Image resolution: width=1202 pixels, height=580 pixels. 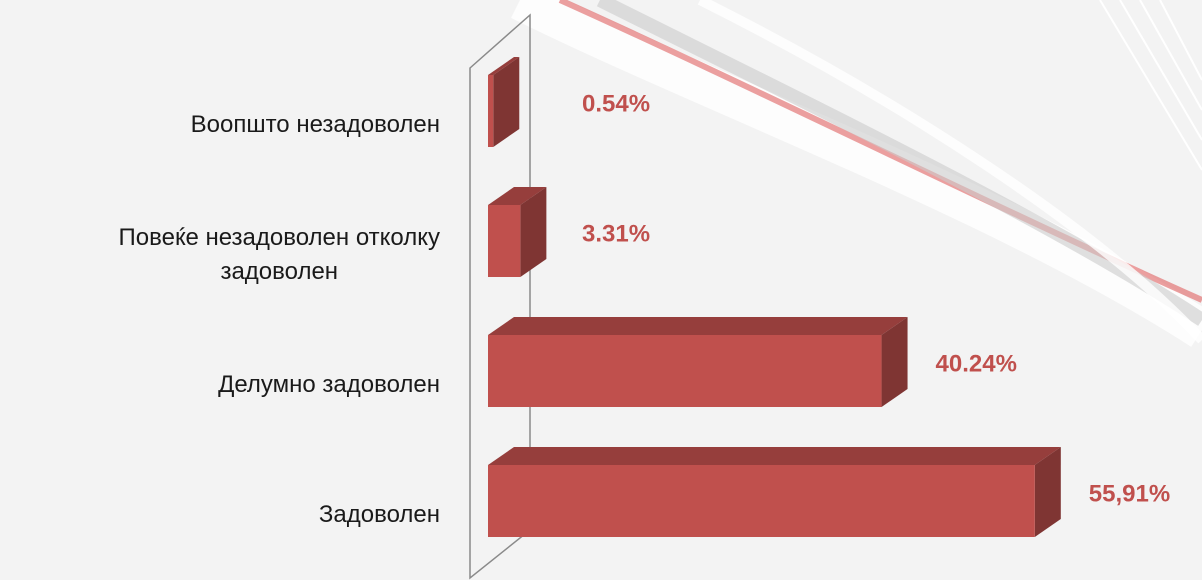 I want to click on value-label: 3.31%, so click(x=616, y=233).